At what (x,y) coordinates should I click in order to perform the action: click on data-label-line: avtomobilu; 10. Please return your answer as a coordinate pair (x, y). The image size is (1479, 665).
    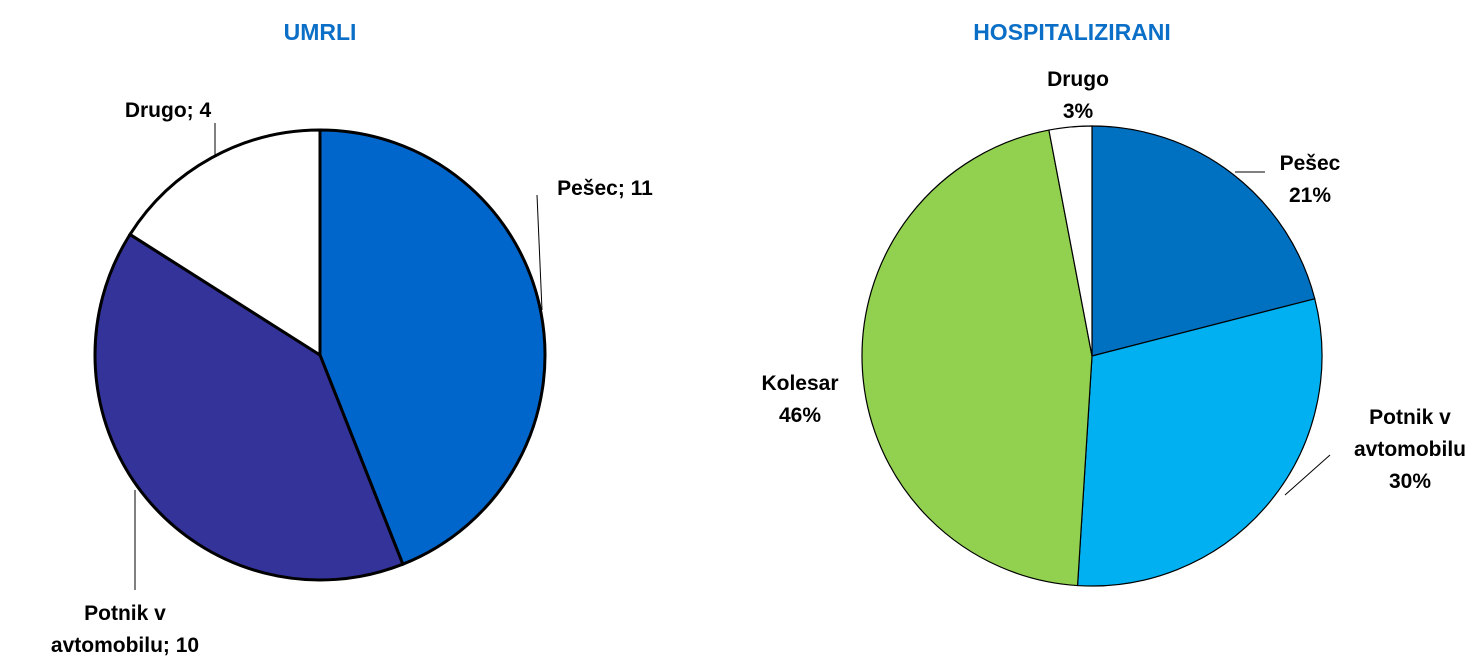
    Looking at the image, I should click on (125, 645).